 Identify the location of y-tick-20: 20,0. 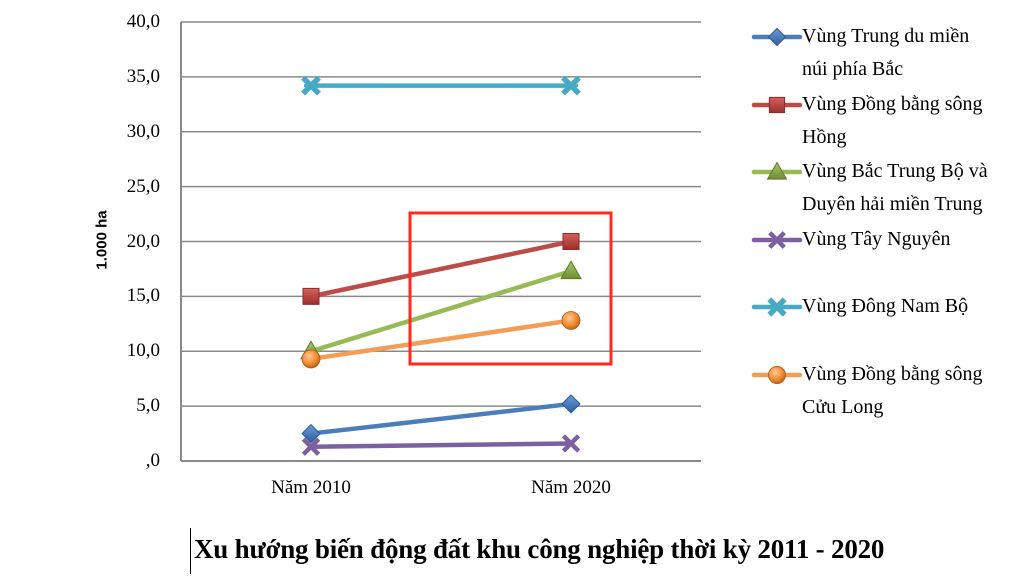
(143, 241).